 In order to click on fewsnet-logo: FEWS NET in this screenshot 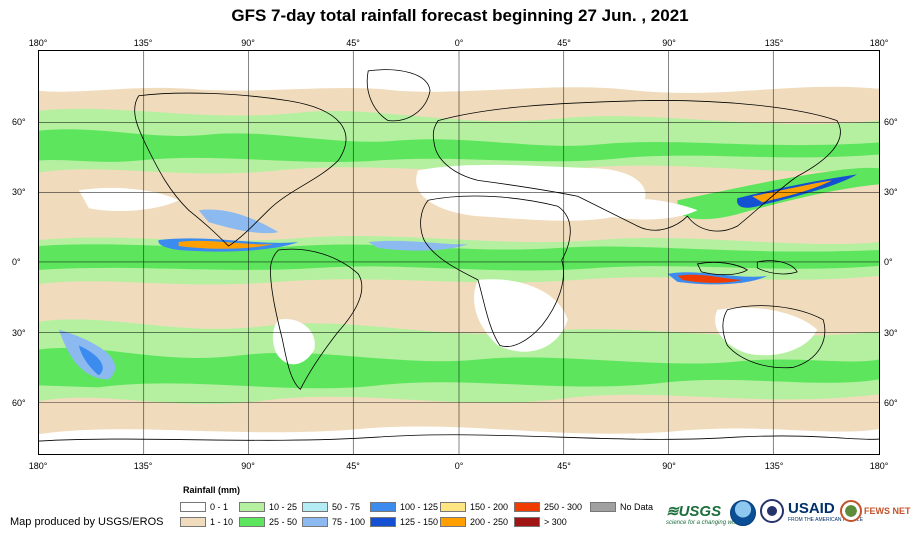, I will do `click(875, 511)`.